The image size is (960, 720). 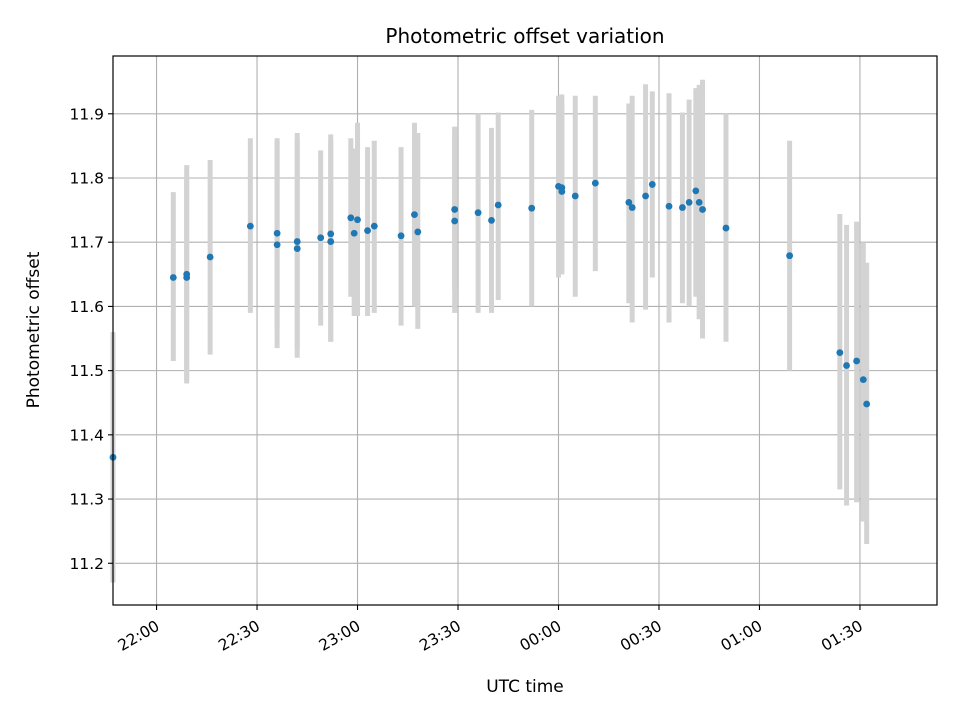 What do you see at coordinates (86, 371) in the screenshot?
I see `y-tick-label: 11.5` at bounding box center [86, 371].